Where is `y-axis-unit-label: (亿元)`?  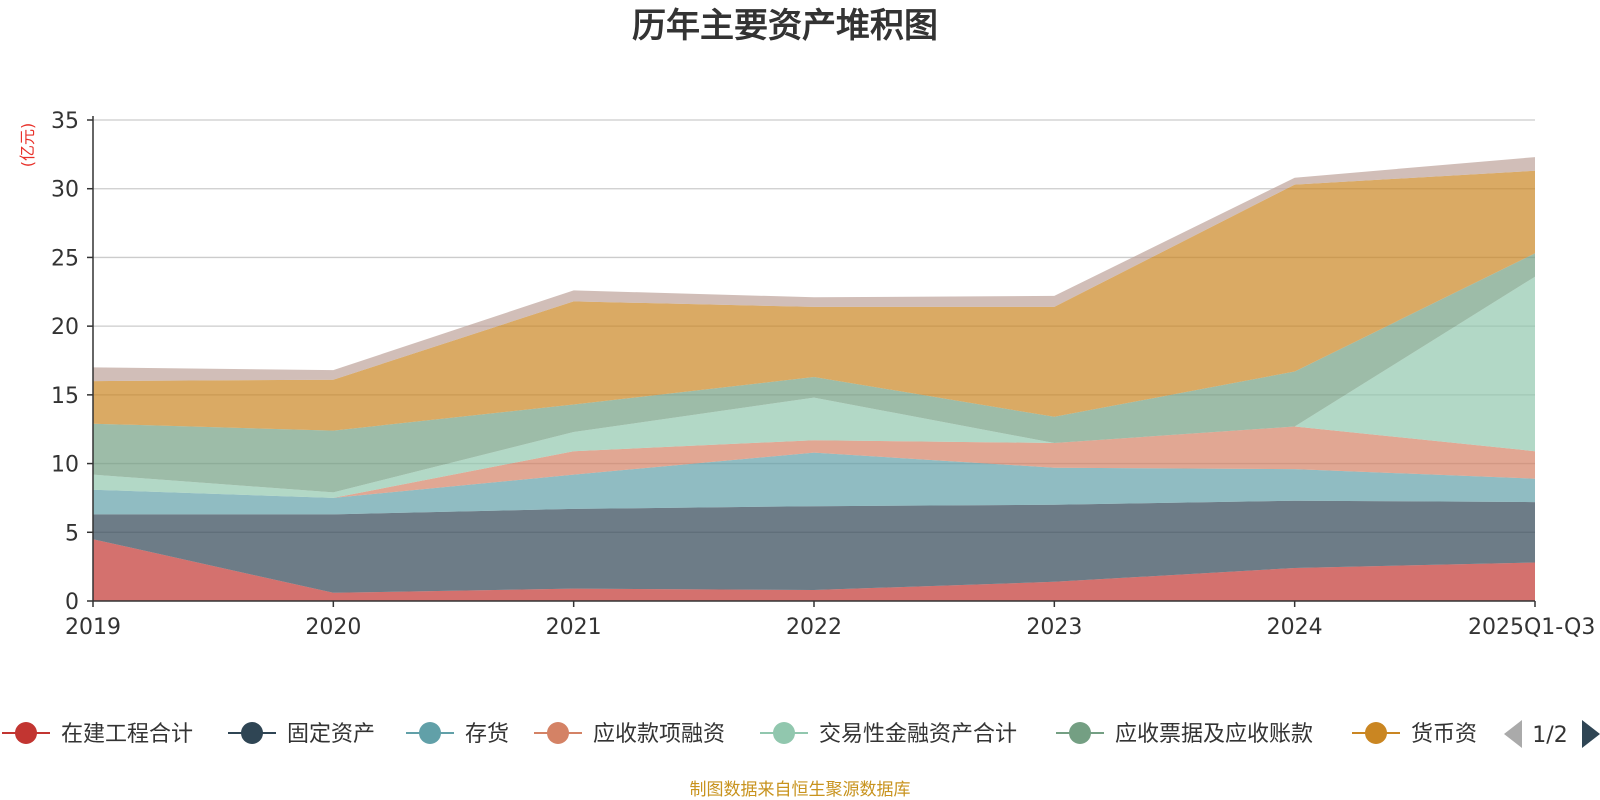 y-axis-unit-label: (亿元) is located at coordinates (27, 145).